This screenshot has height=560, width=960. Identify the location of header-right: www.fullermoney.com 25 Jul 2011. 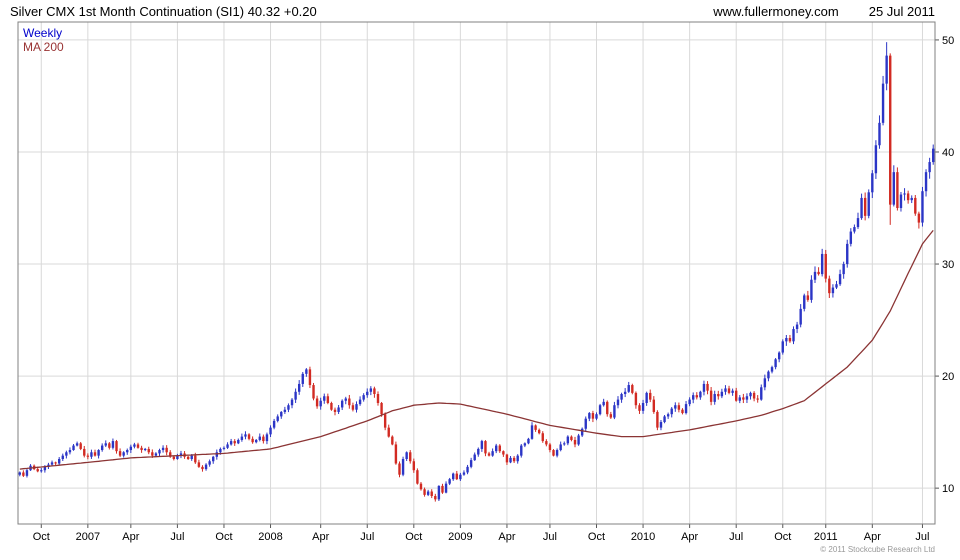
(824, 11).